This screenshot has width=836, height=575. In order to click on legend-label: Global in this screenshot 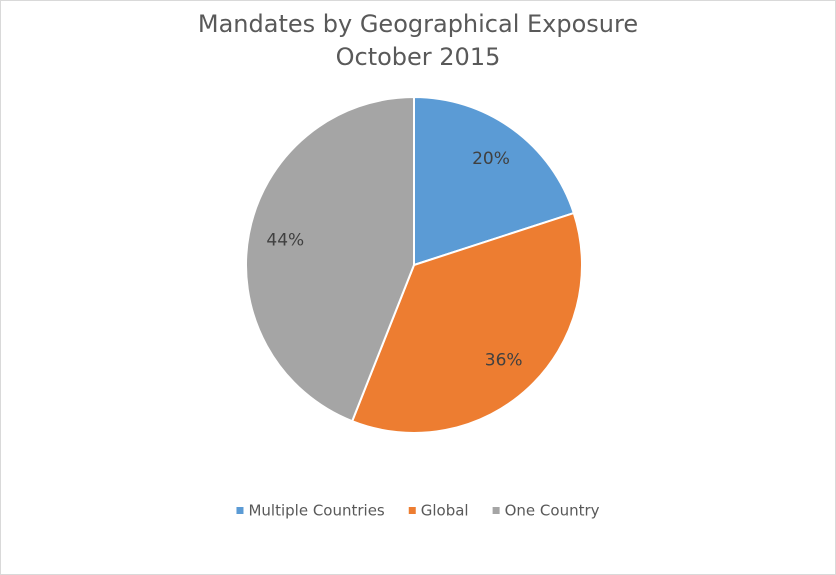, I will do `click(445, 511)`.